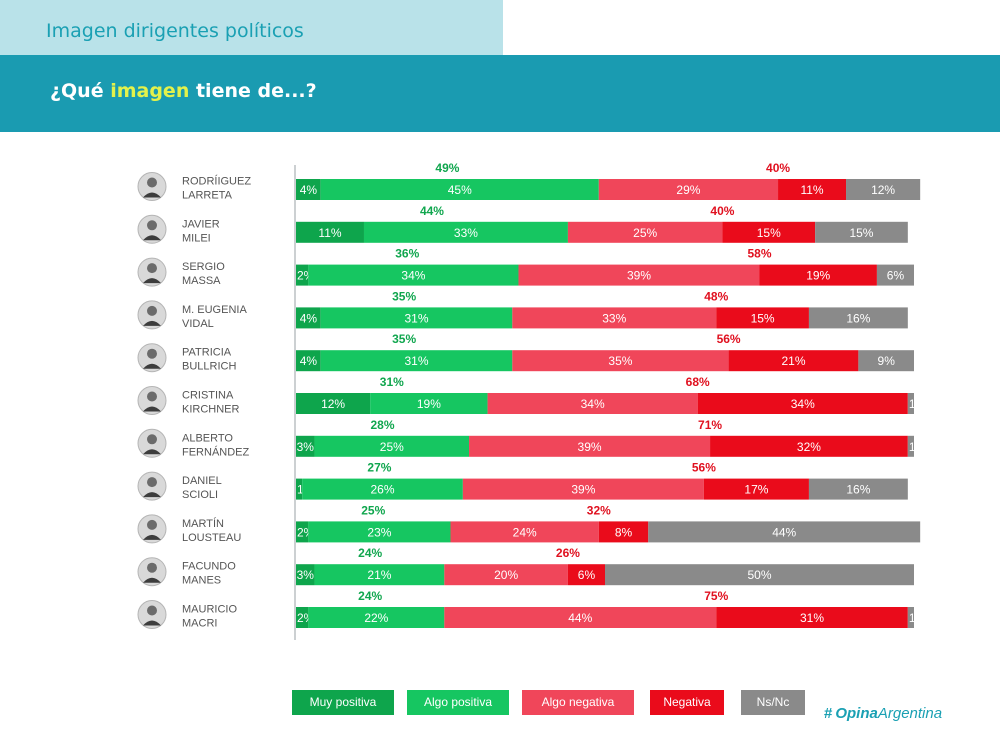  I want to click on category-label: CRISTINA, so click(208, 396).